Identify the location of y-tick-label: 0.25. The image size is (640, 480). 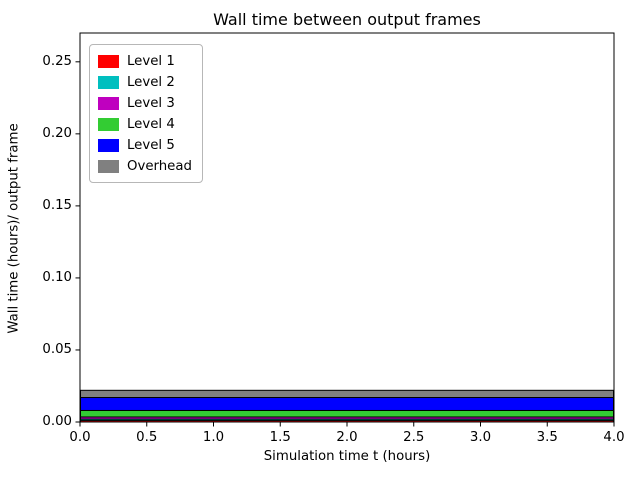
(57, 61).